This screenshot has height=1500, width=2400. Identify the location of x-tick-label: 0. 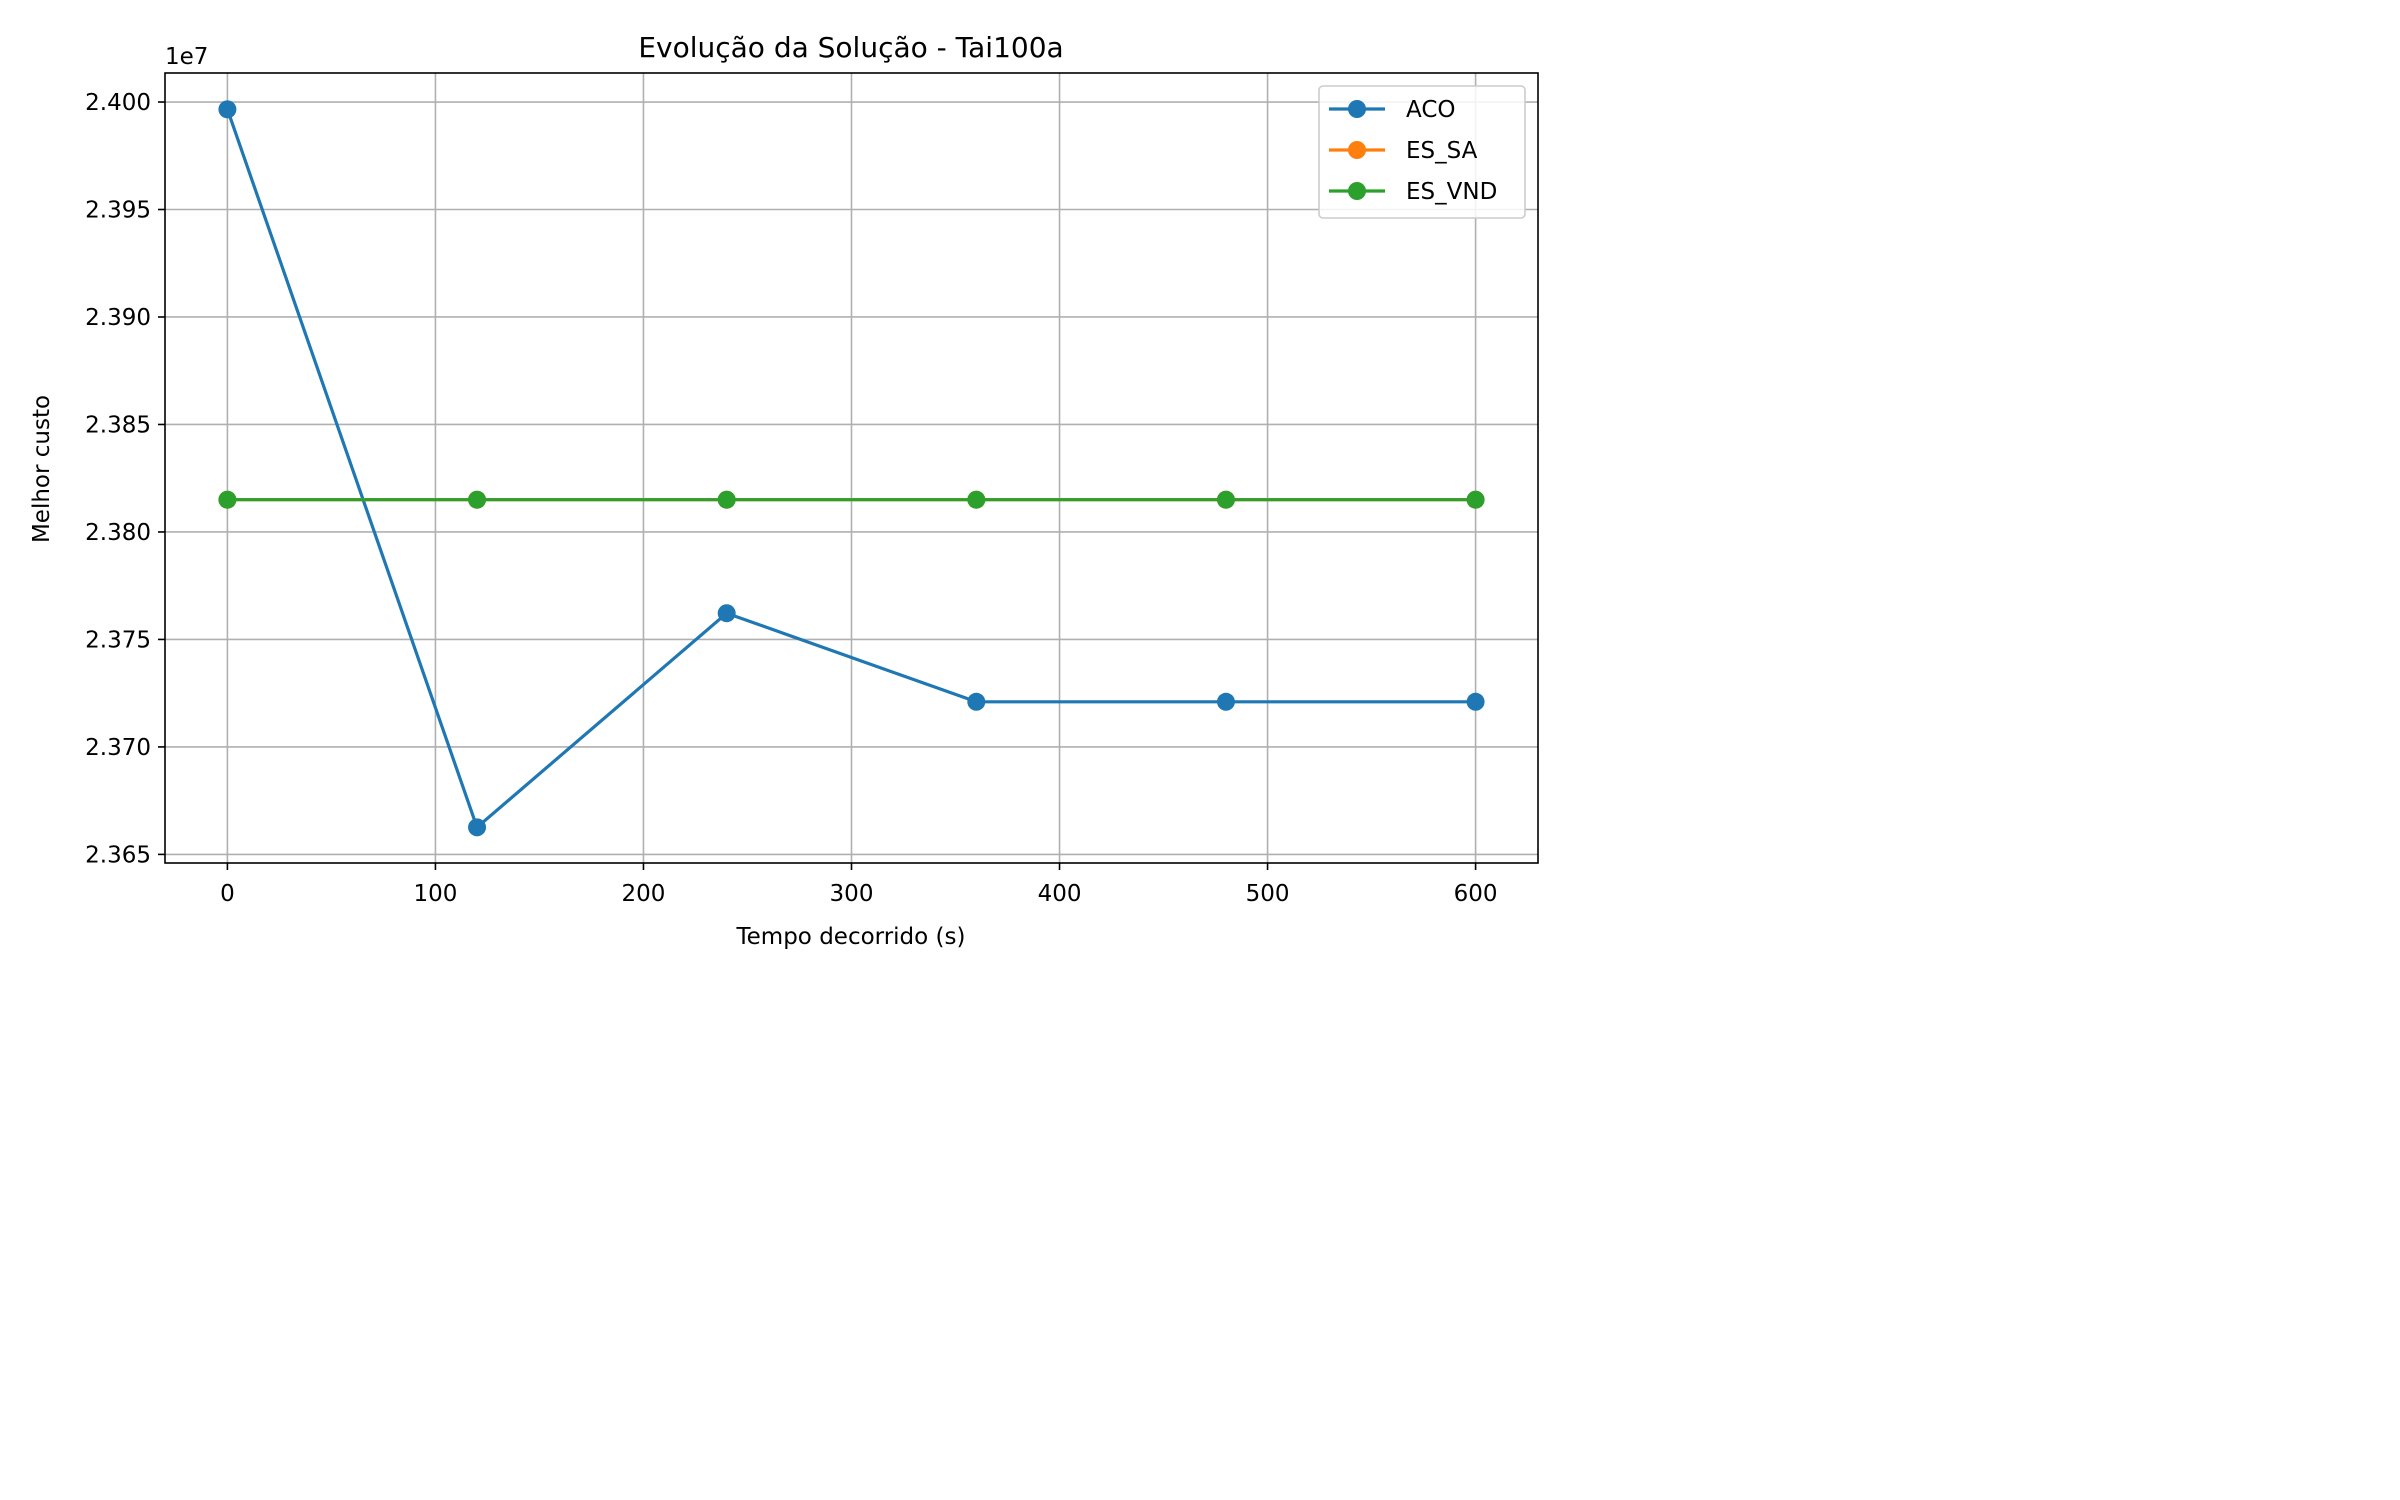
(227, 894).